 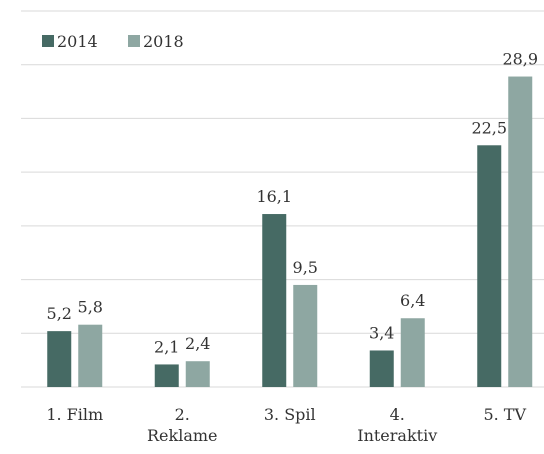 What do you see at coordinates (197, 343) in the screenshot?
I see `data-label: 2,4` at bounding box center [197, 343].